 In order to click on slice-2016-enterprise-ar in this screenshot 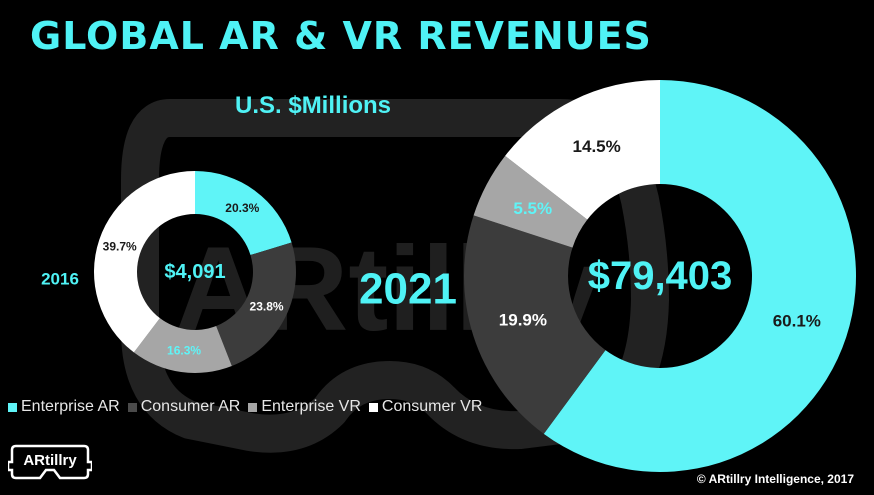, I will do `click(243, 213)`.